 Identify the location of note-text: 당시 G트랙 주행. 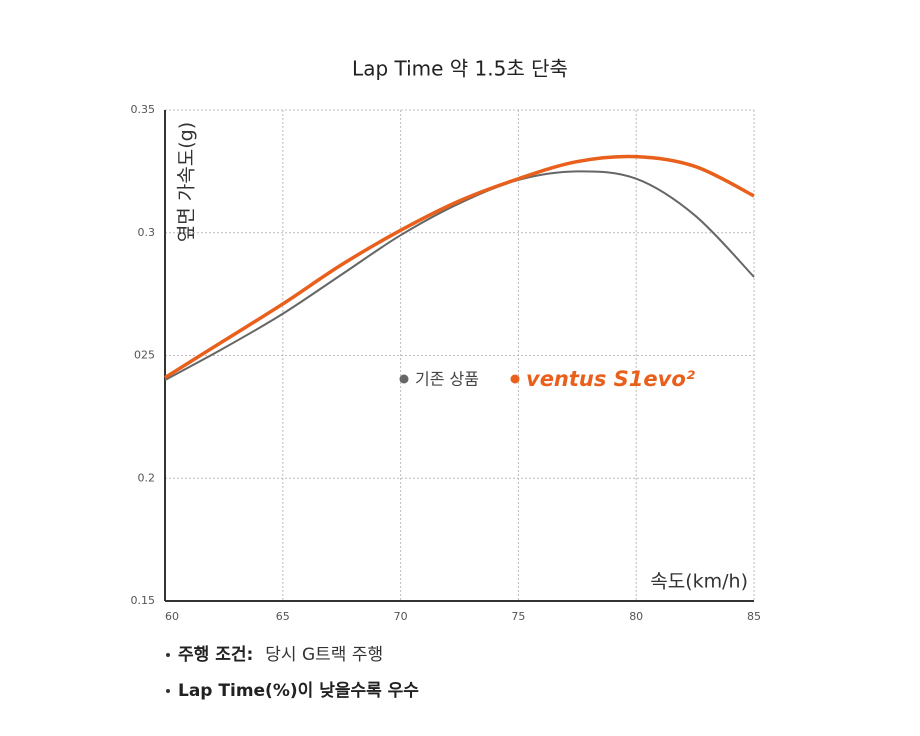
(324, 655).